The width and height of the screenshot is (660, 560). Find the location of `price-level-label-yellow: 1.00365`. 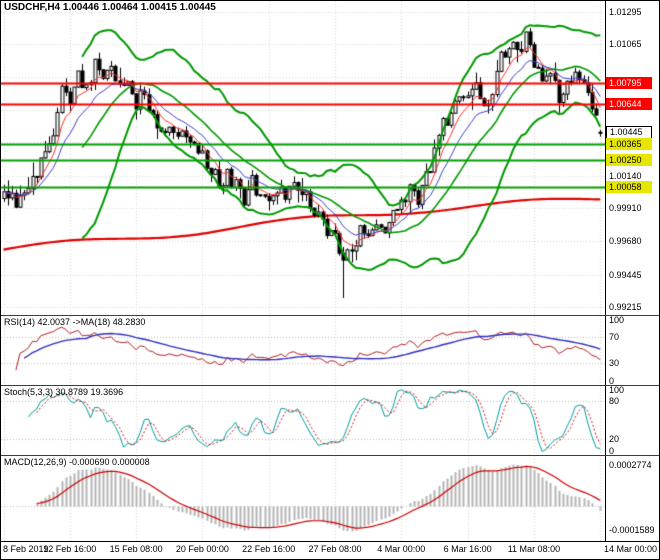

price-level-label-yellow: 1.00365 is located at coordinates (629, 143).